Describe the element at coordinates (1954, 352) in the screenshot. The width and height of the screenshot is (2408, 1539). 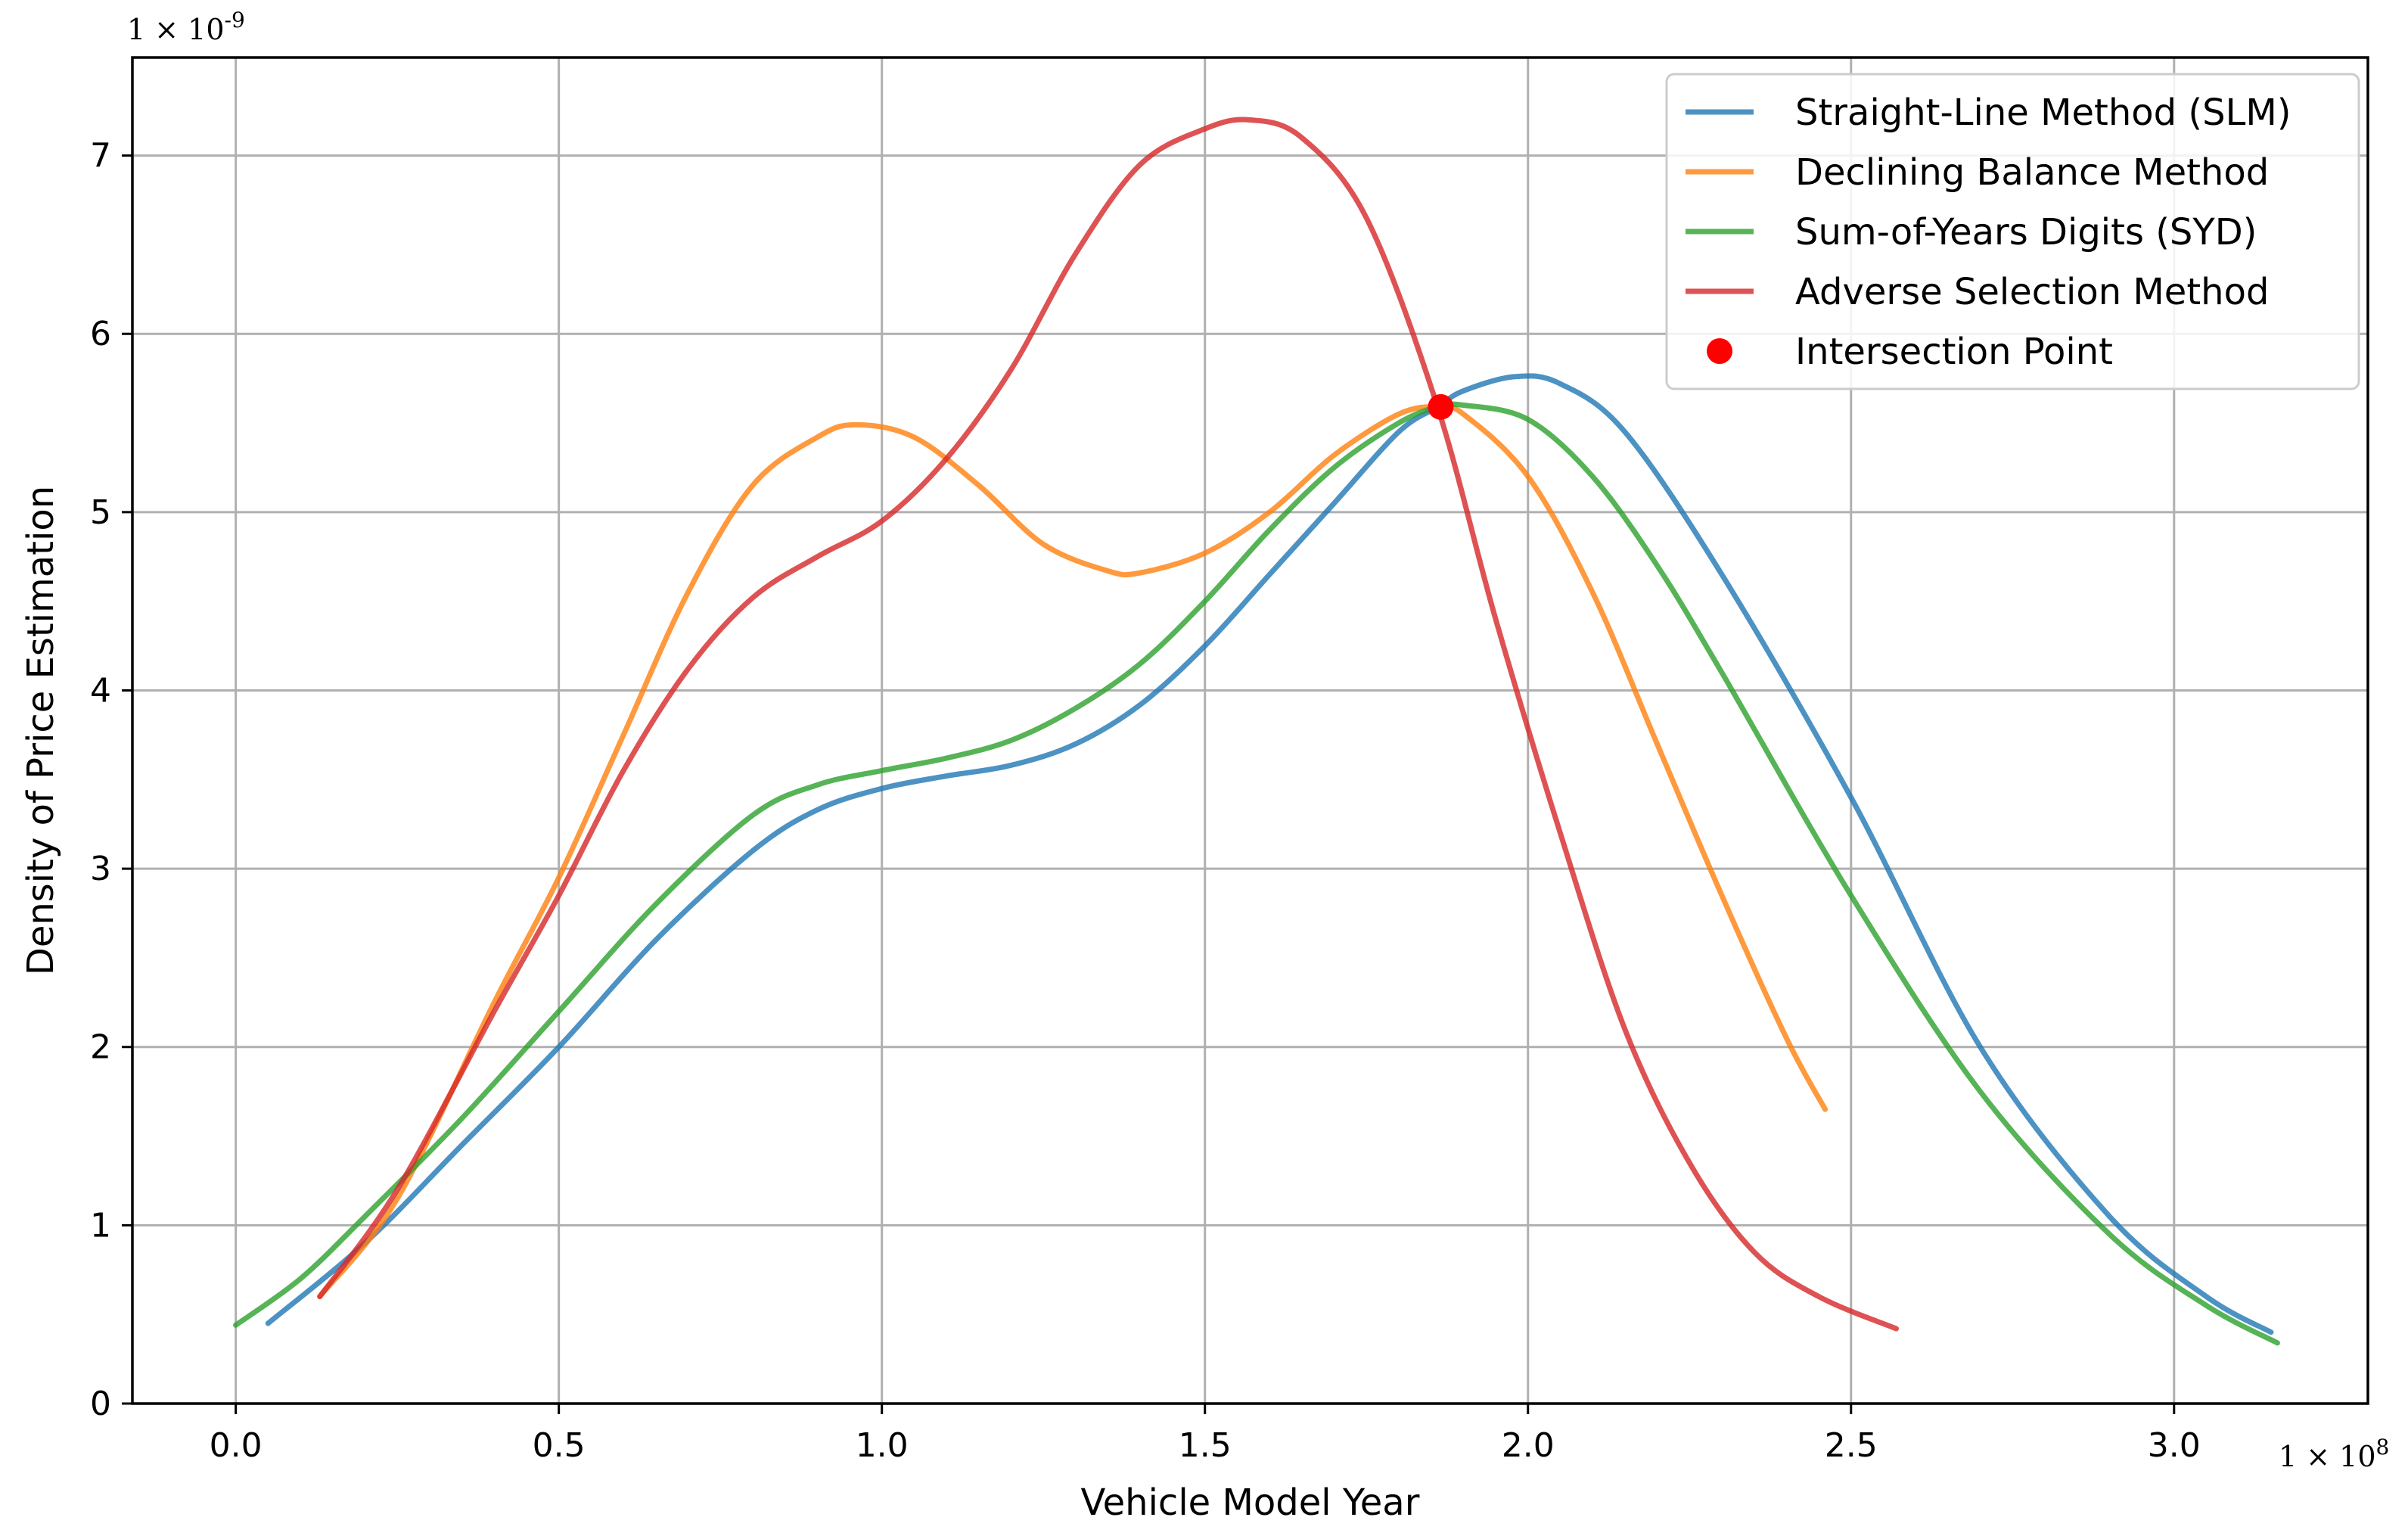
I see `legend-label: Intersection Point` at that location.